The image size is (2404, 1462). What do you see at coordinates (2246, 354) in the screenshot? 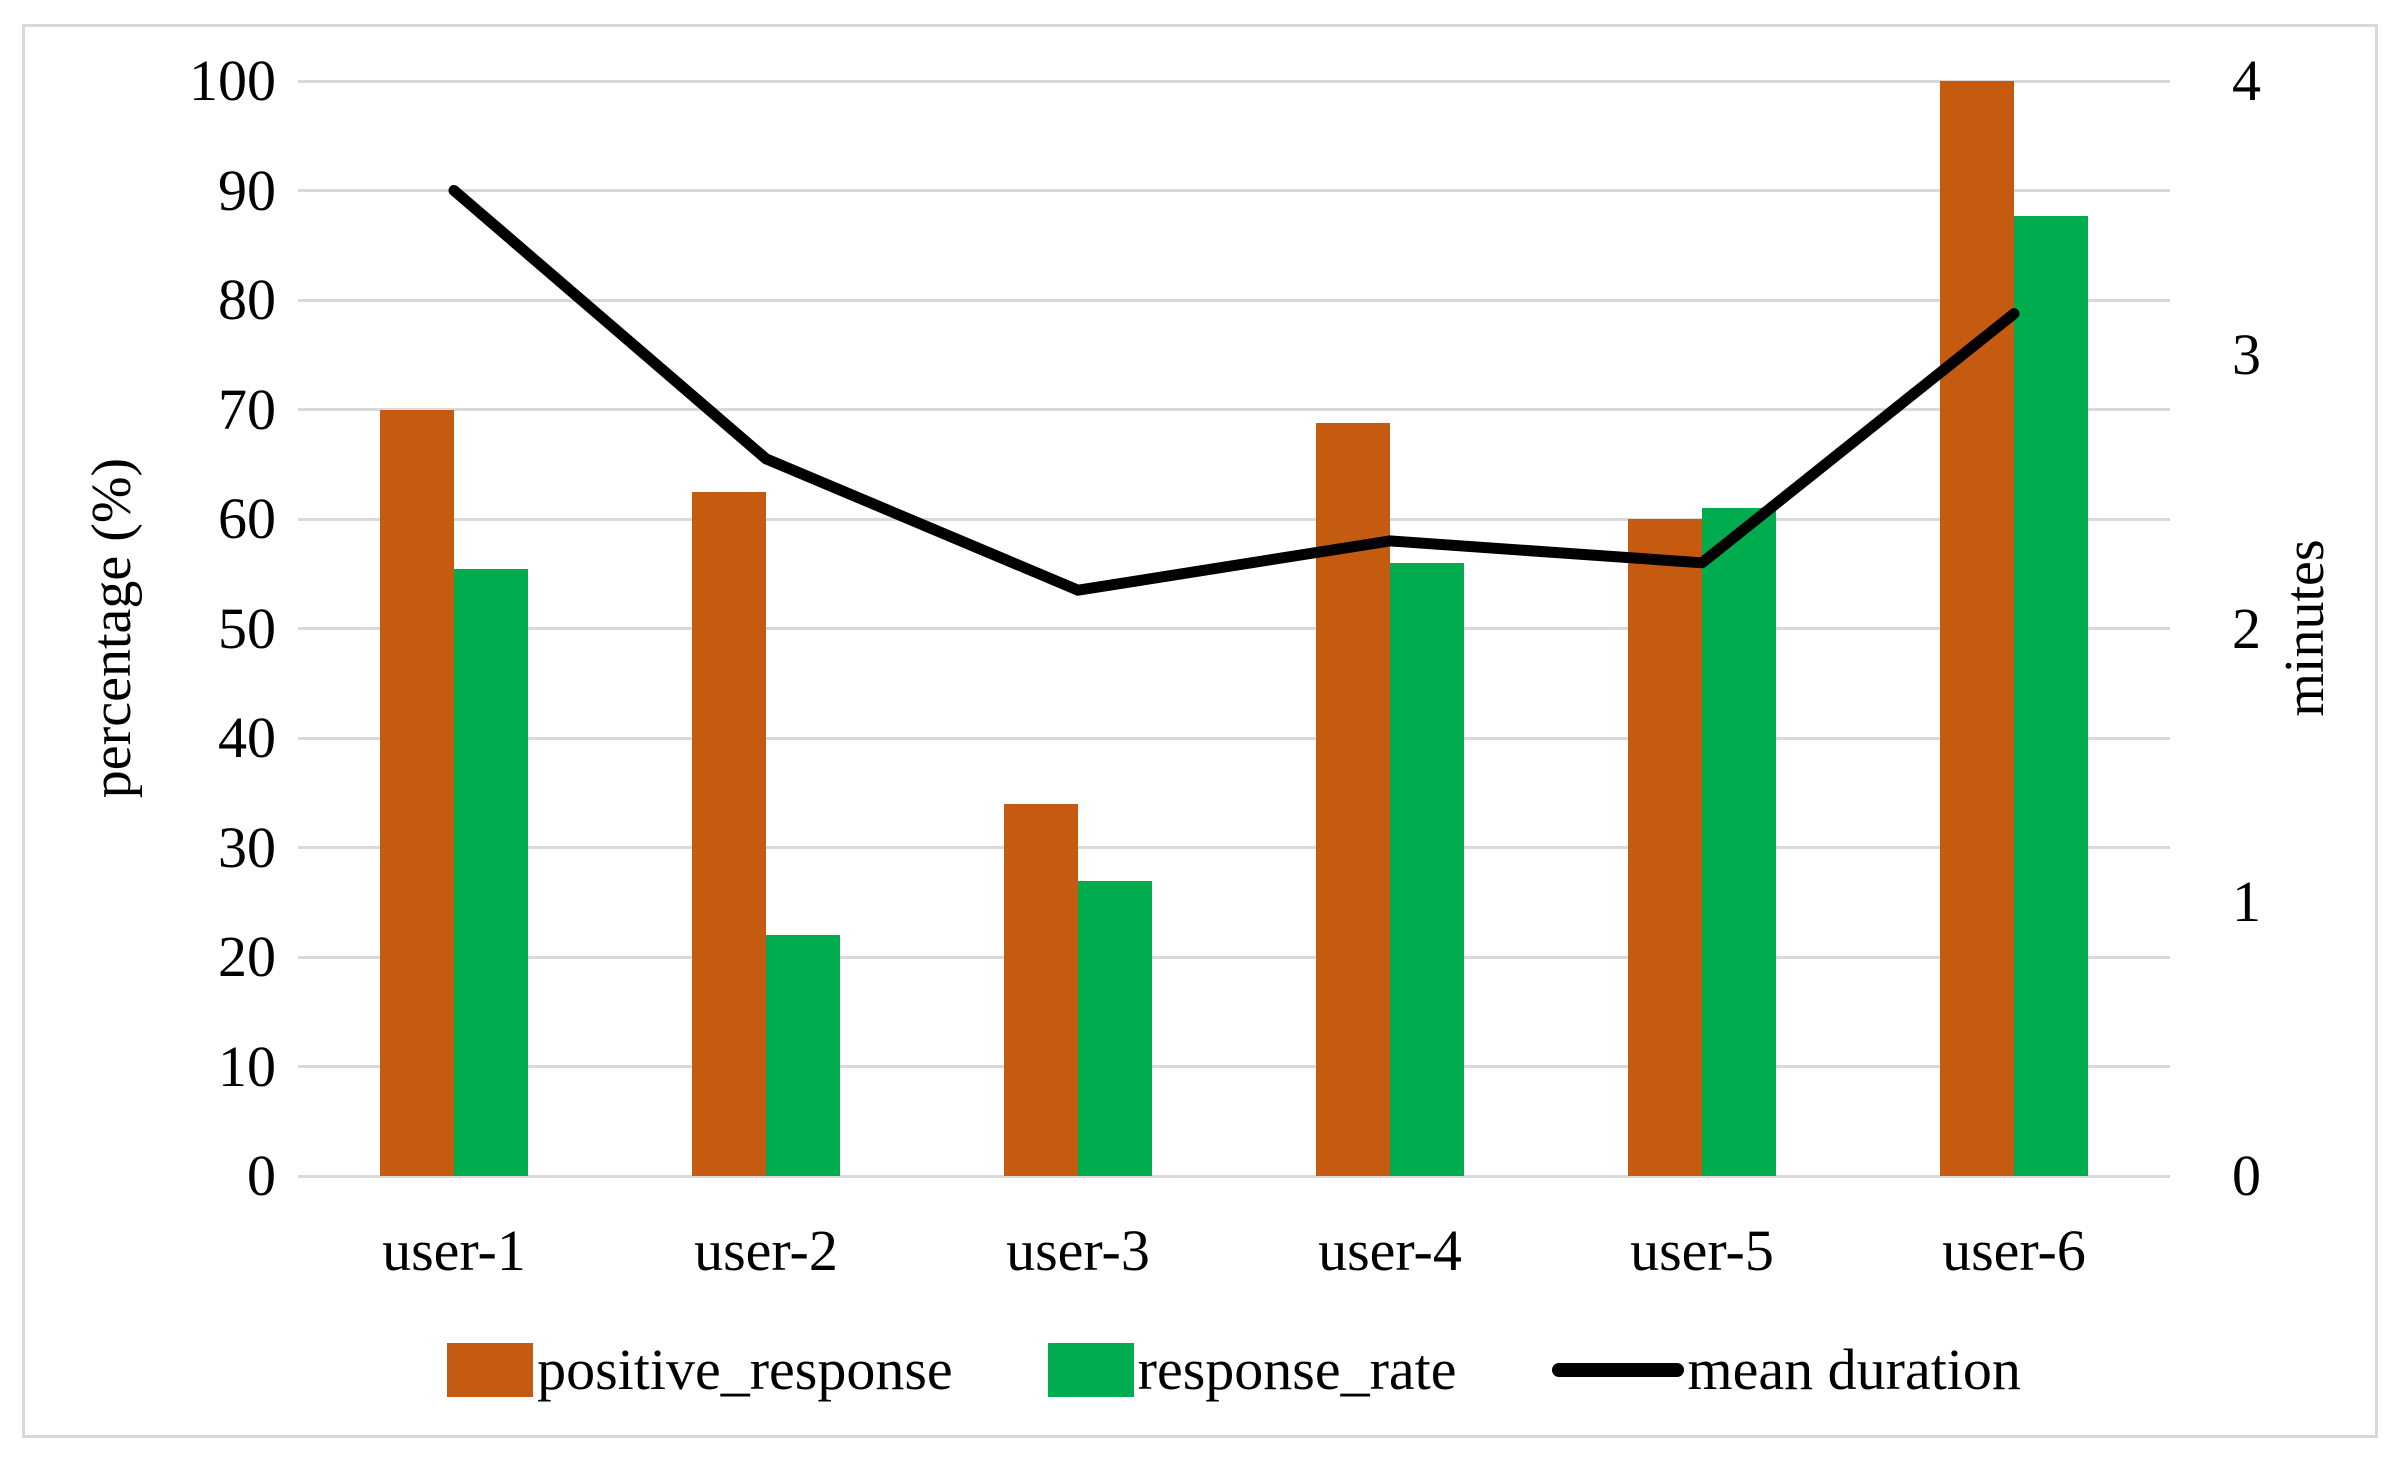
I see `right-axis-tick-3: 3` at bounding box center [2246, 354].